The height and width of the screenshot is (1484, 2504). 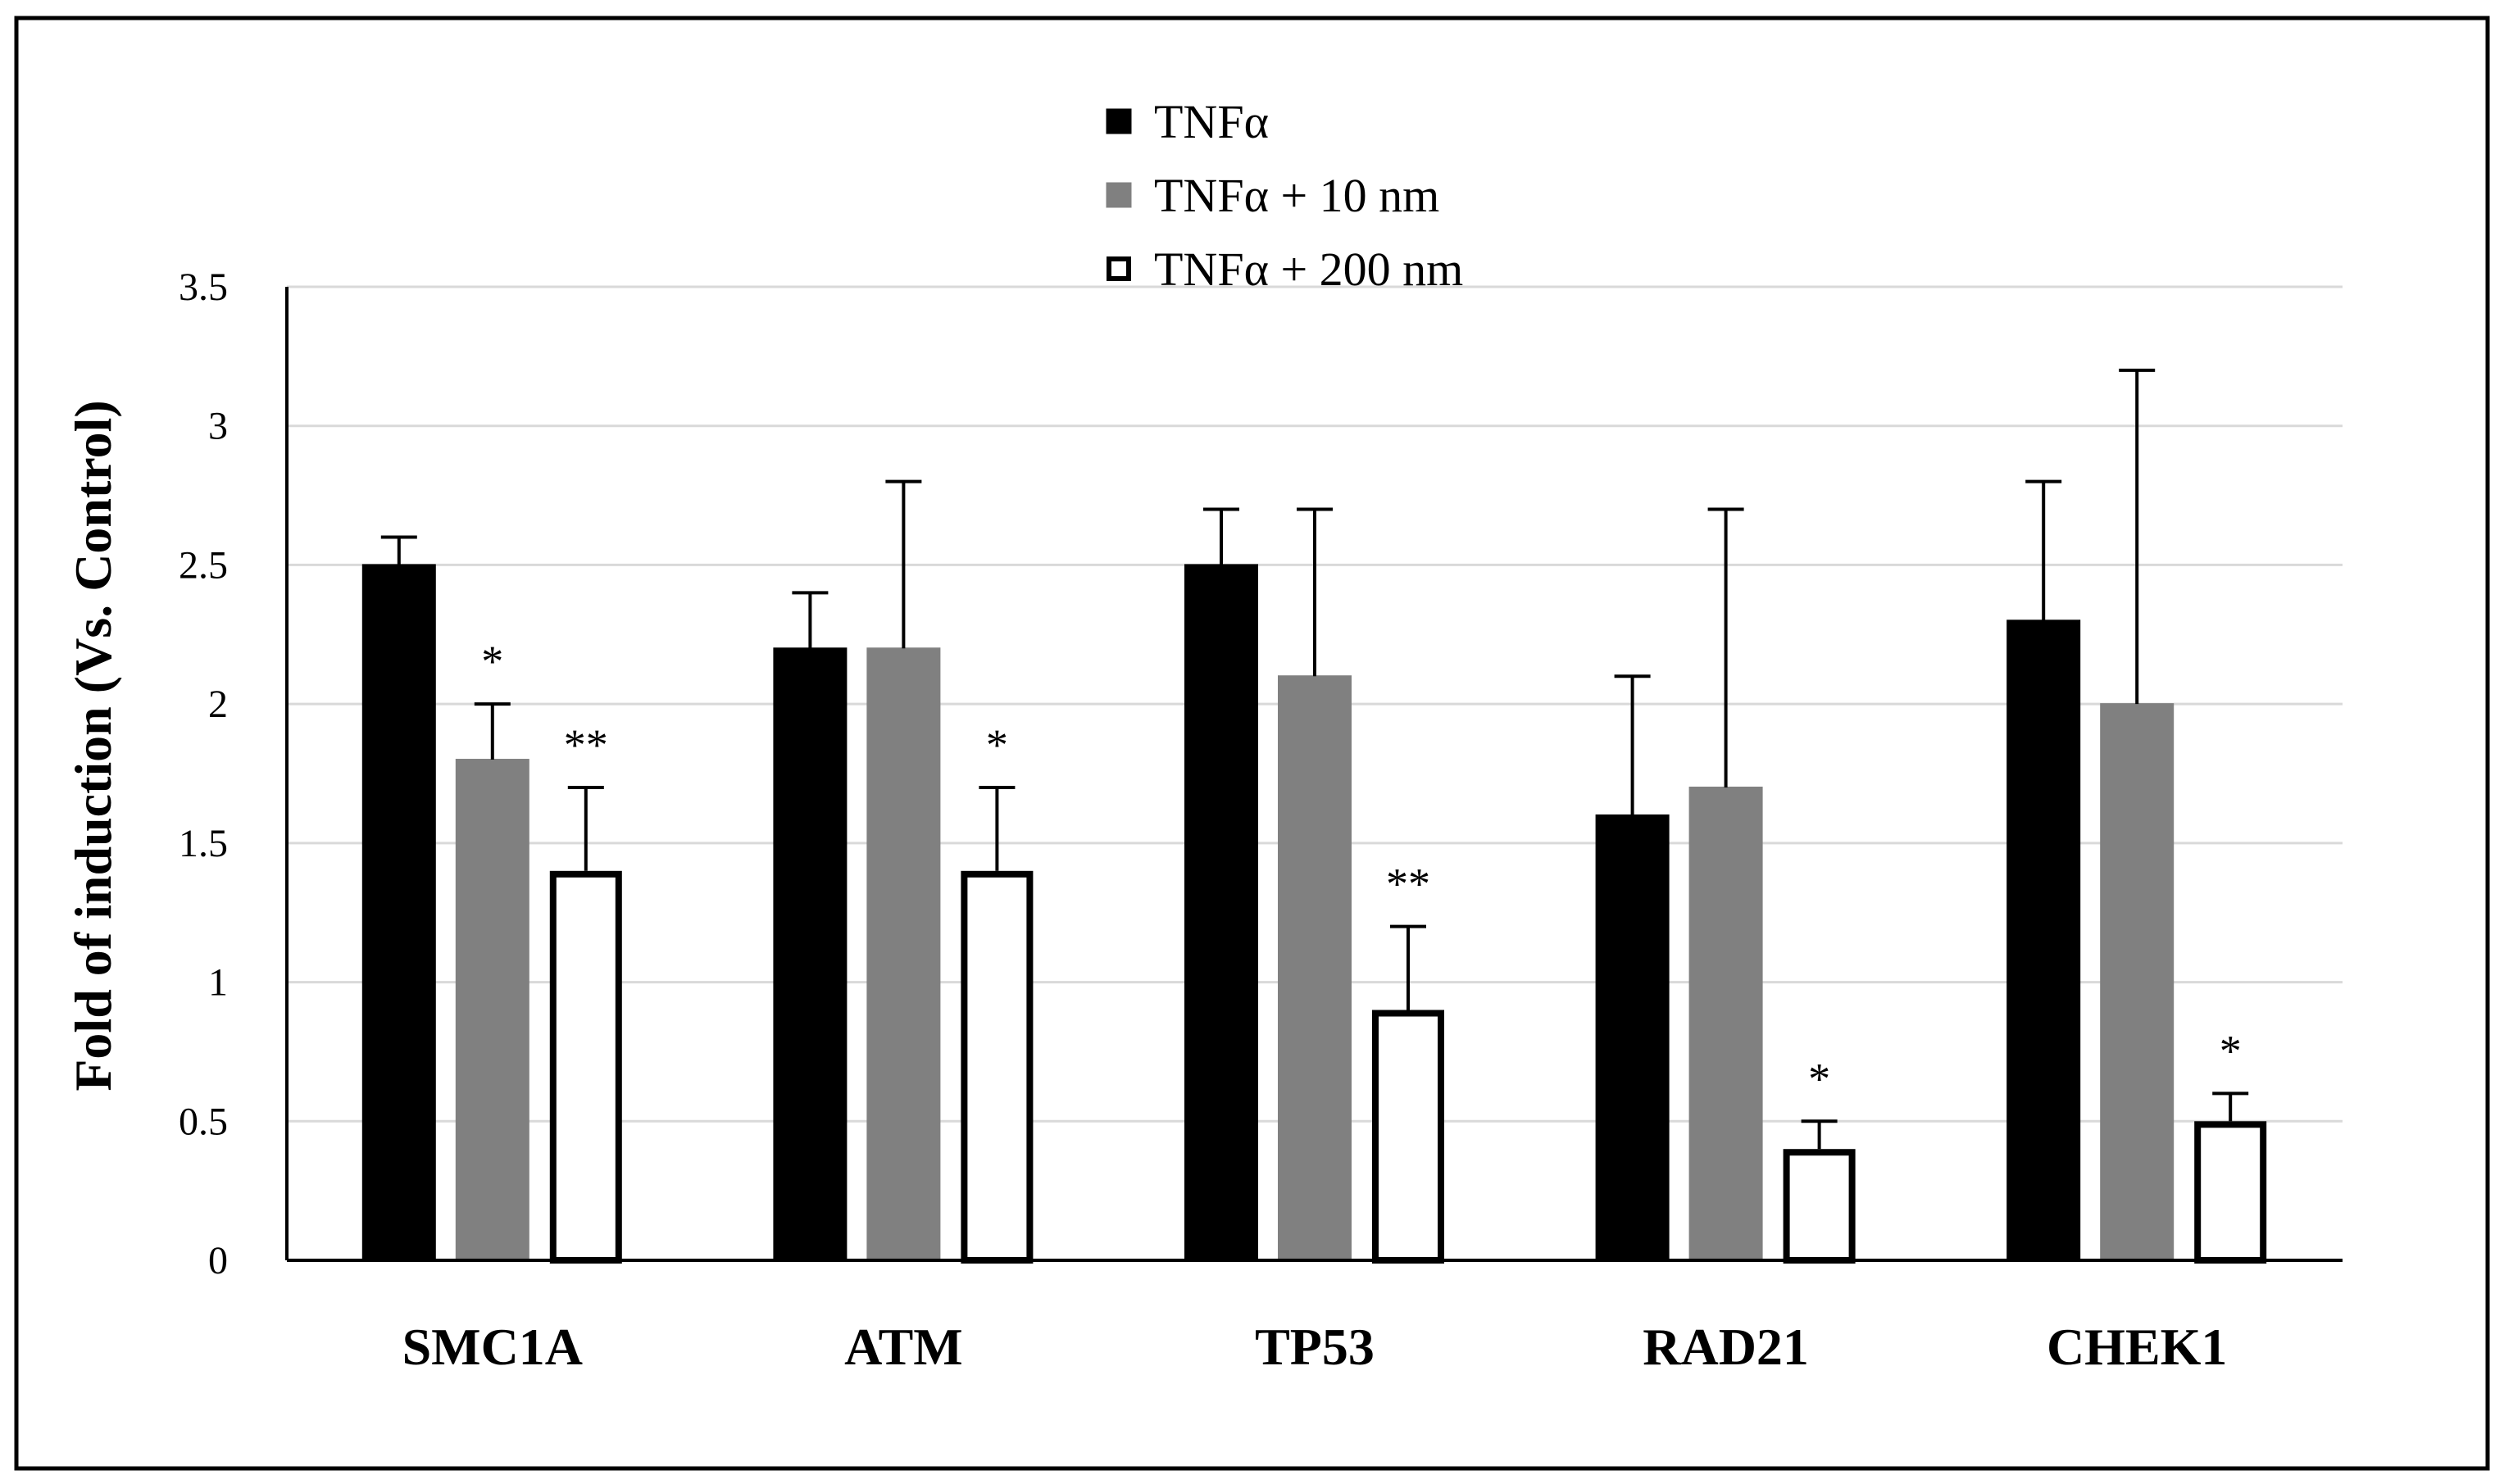 What do you see at coordinates (493, 1347) in the screenshot?
I see `x-category-label: SMC1A` at bounding box center [493, 1347].